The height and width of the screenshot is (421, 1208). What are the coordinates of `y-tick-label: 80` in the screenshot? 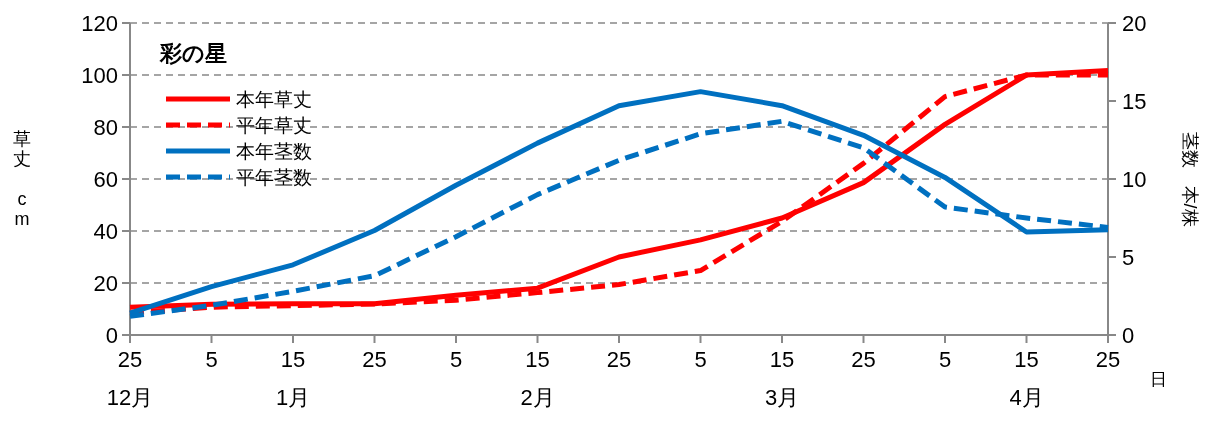 It's located at (105, 127).